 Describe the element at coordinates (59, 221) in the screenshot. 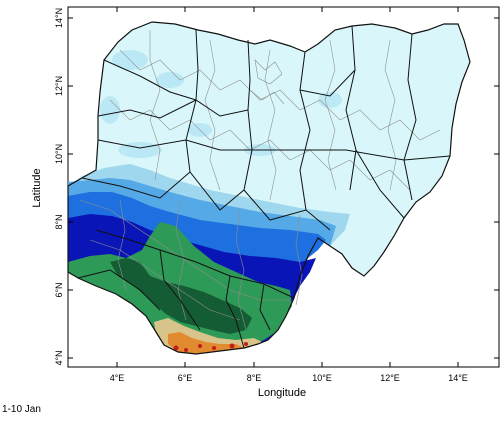

I see `y-tick-label: 8°N` at that location.